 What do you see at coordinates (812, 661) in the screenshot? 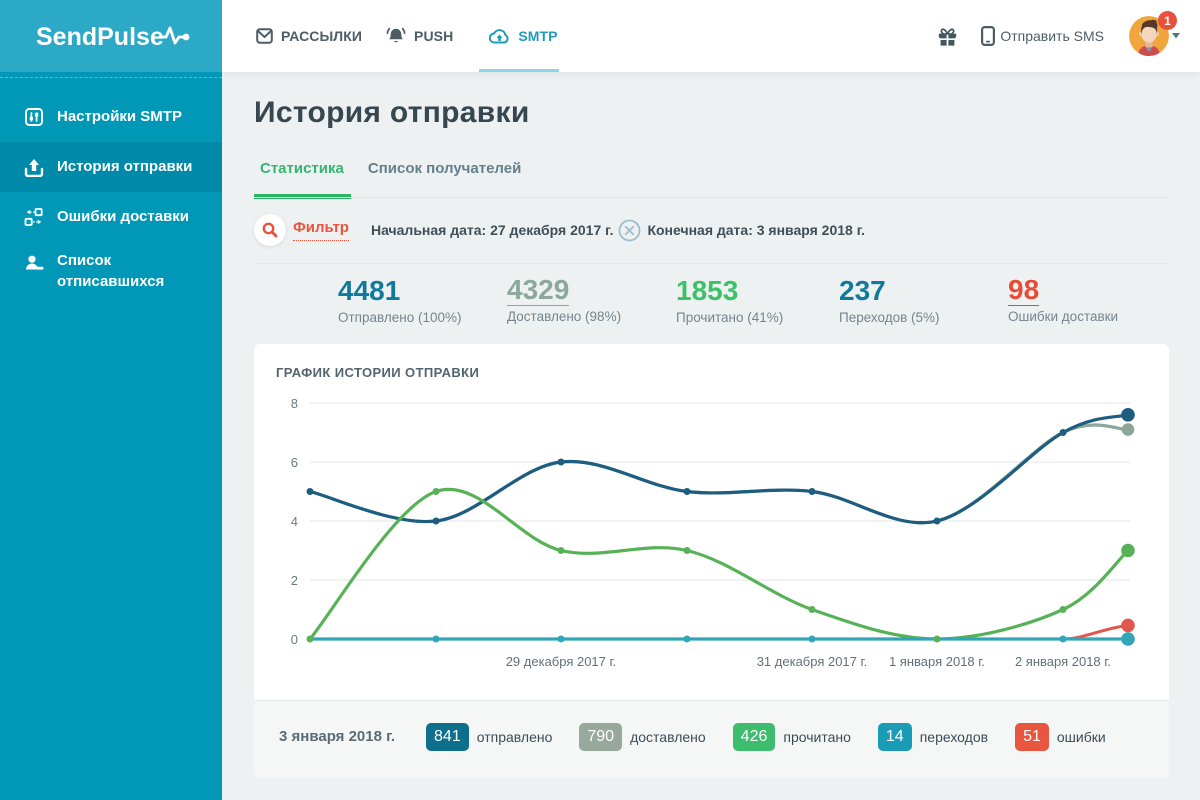
I see `svg-text: 31 декабря 2017 г.` at bounding box center [812, 661].